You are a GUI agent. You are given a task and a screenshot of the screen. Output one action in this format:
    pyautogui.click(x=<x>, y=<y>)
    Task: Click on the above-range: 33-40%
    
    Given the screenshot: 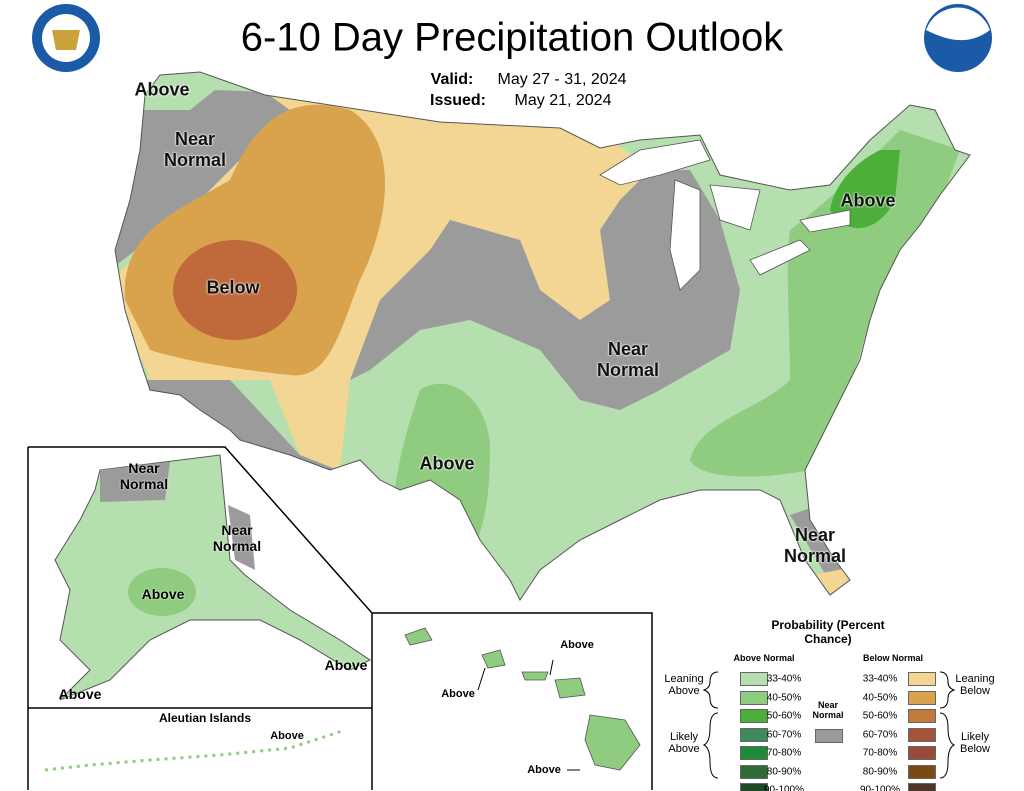 What is the action you would take?
    pyautogui.click(x=784, y=679)
    